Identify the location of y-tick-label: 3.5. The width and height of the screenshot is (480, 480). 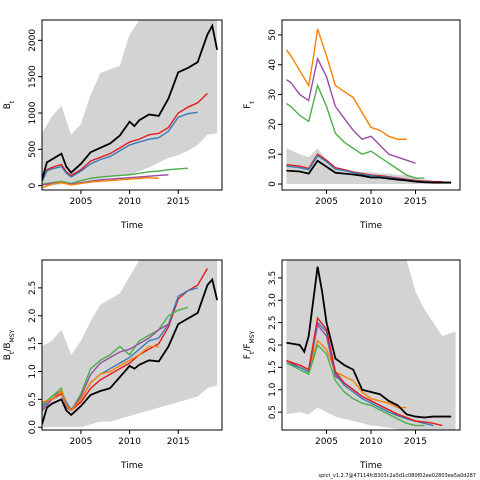
(273, 278).